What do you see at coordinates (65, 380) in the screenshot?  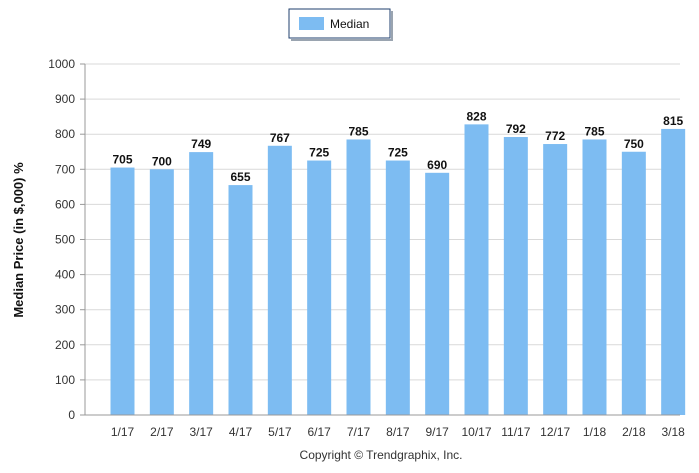 I see `y-tick-label: 100` at bounding box center [65, 380].